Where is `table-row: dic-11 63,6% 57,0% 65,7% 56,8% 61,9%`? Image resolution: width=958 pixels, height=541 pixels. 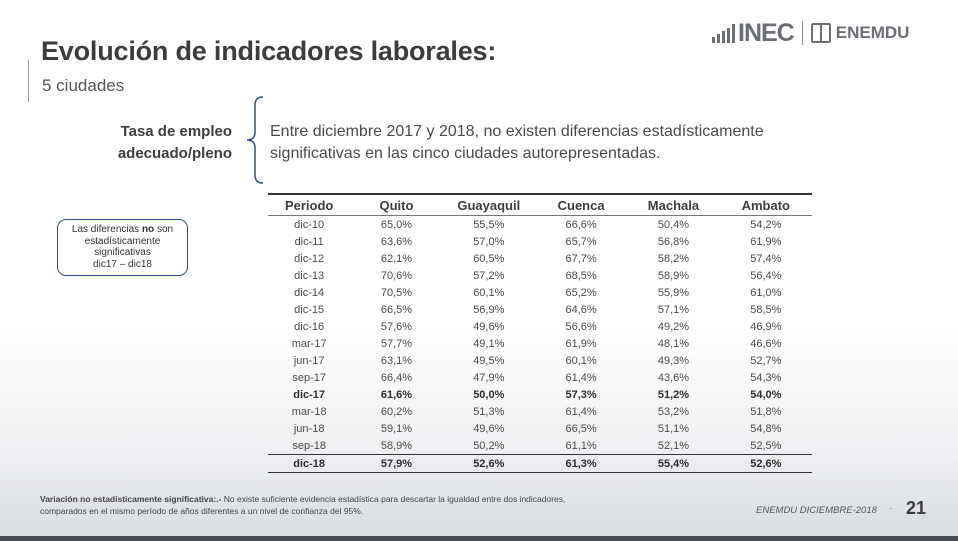 table-row: dic-11 63,6% 57,0% 65,7% 56,8% 61,9% is located at coordinates (540, 241).